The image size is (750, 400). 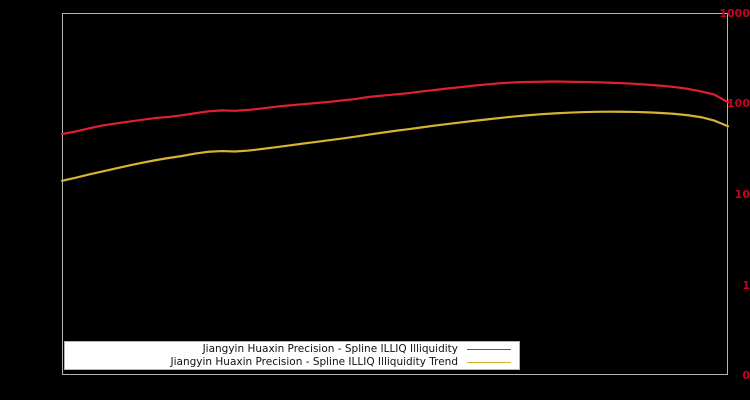 What do you see at coordinates (742, 194) in the screenshot?
I see `y-axis-tick-10: 10` at bounding box center [742, 194].